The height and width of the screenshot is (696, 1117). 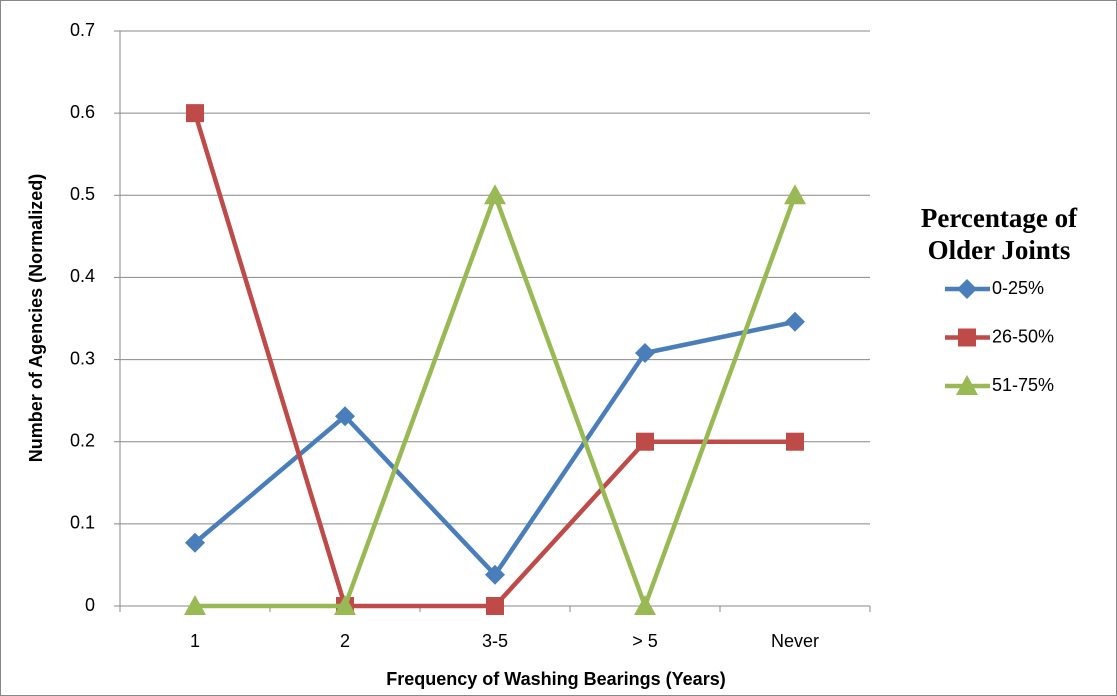 I want to click on y-tick-label: 0.6, so click(x=82, y=112).